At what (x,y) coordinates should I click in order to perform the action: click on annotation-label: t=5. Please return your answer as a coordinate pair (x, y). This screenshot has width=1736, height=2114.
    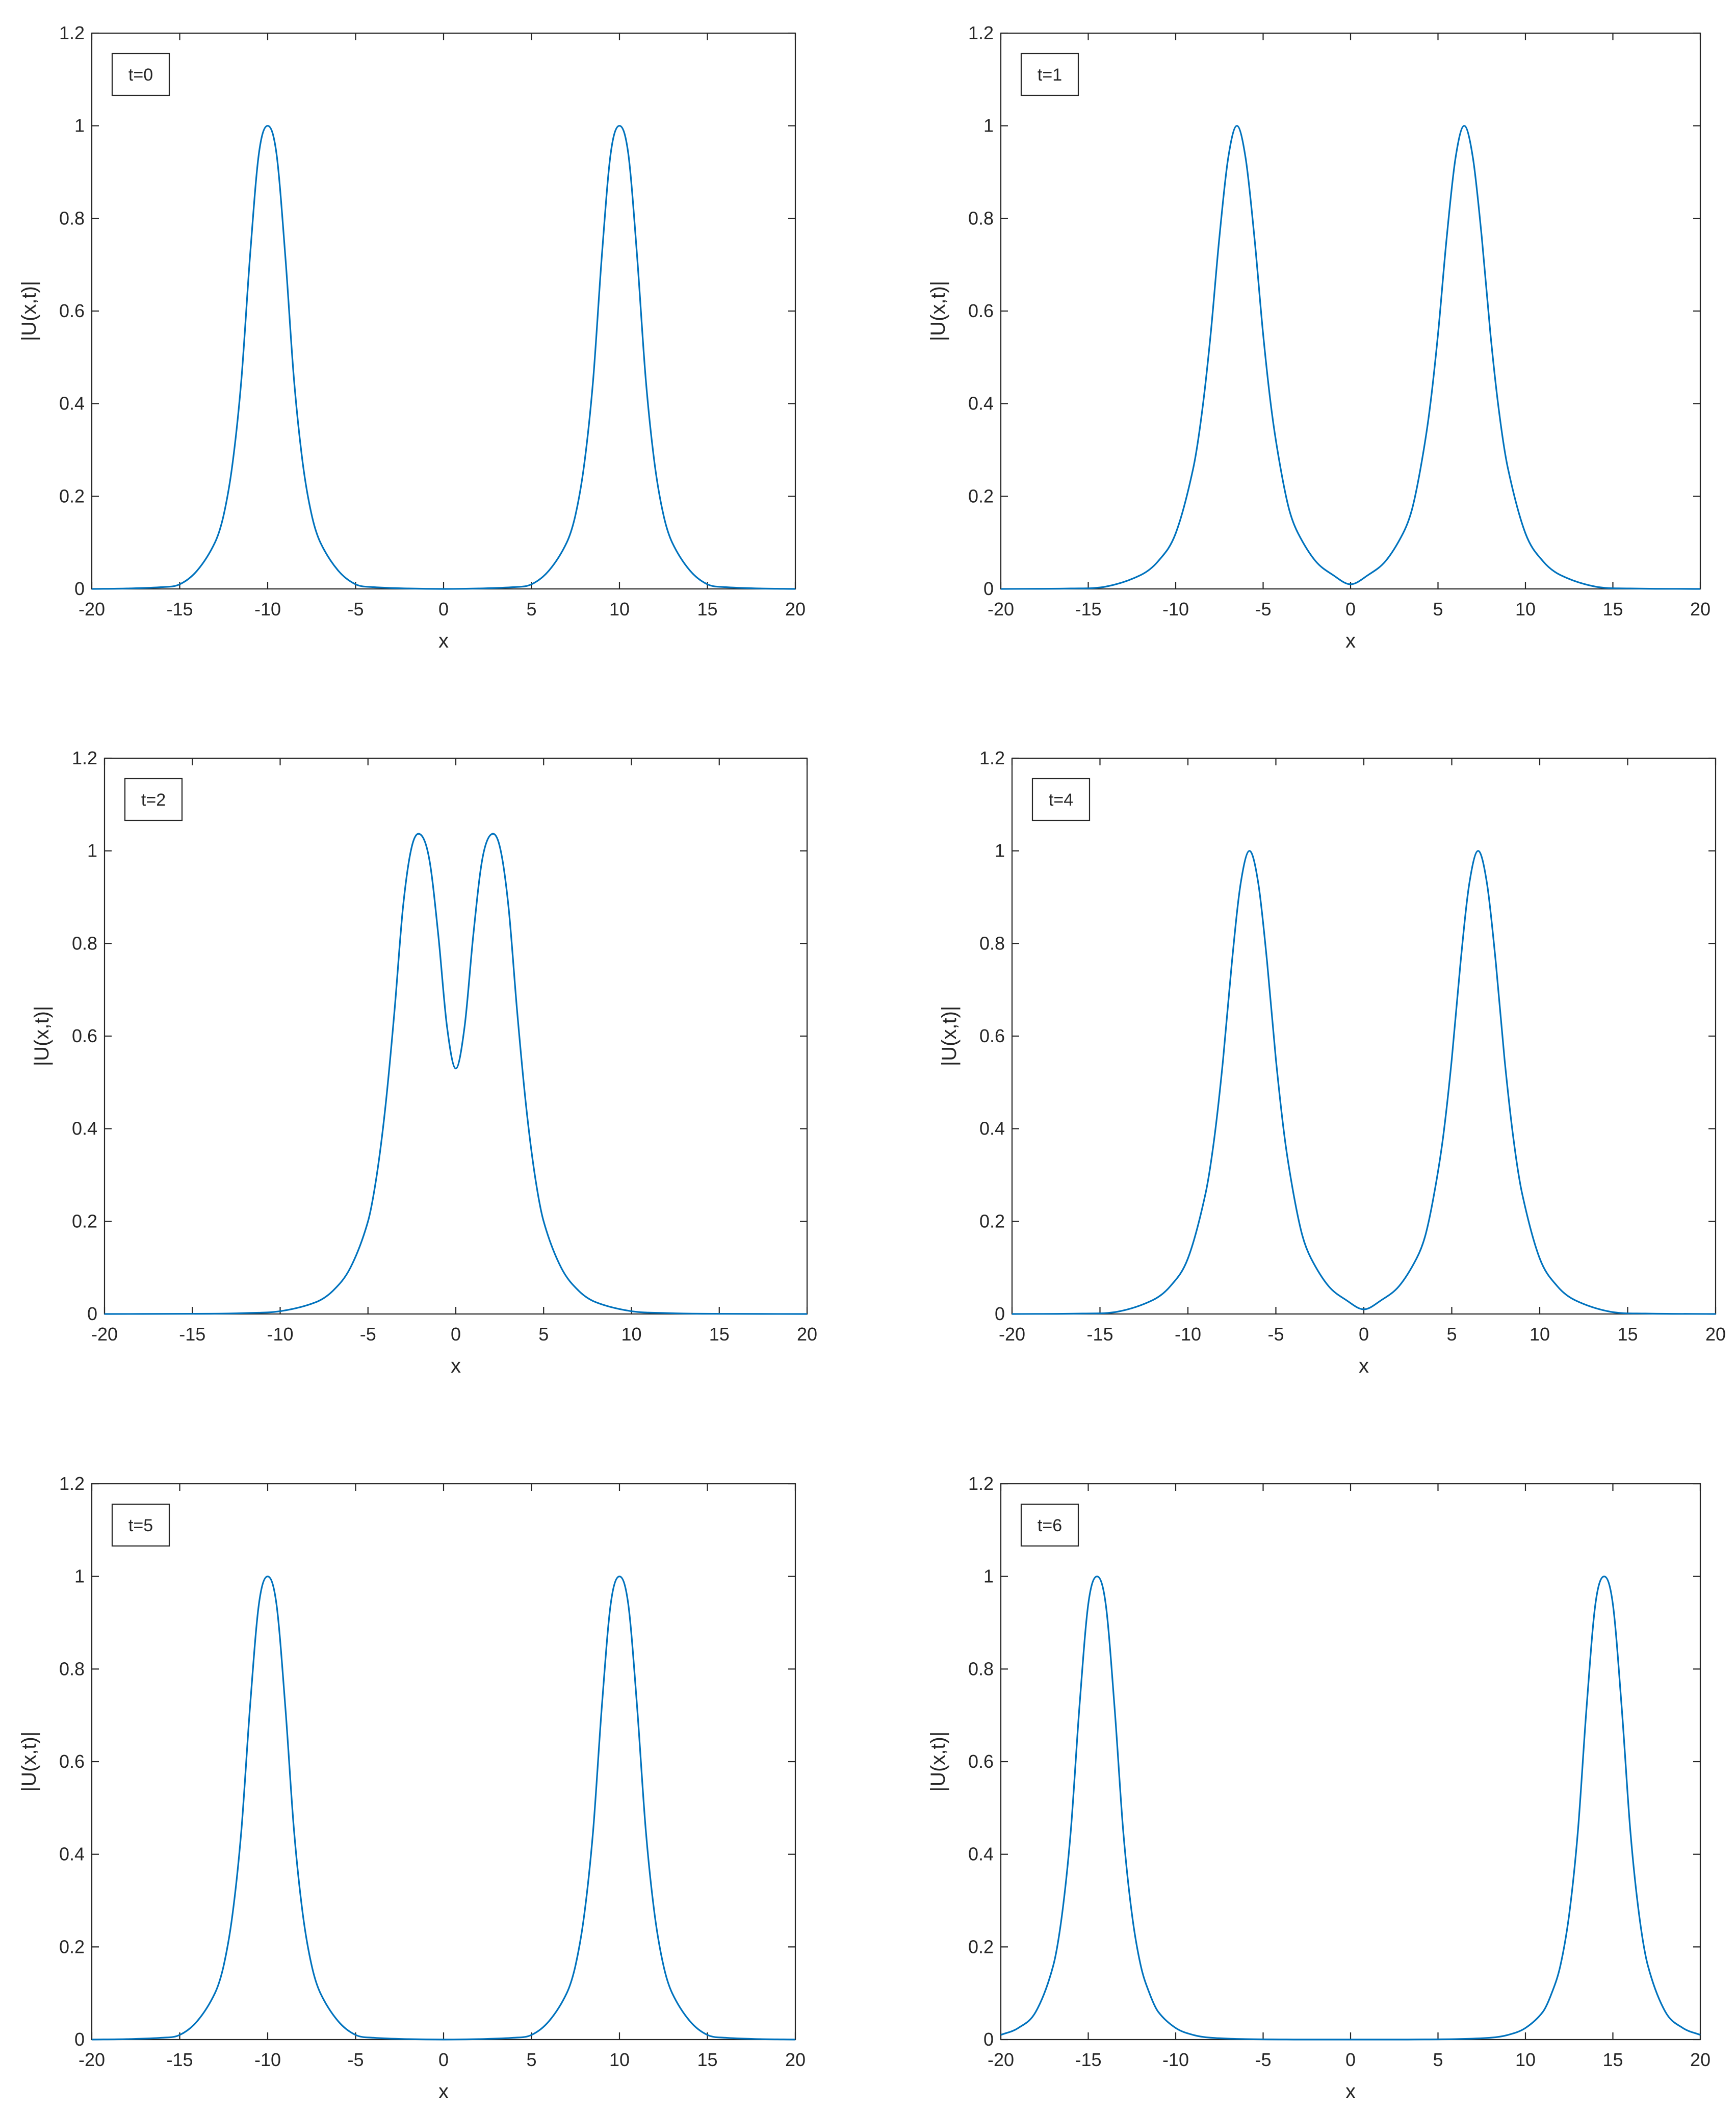
    Looking at the image, I should click on (140, 1525).